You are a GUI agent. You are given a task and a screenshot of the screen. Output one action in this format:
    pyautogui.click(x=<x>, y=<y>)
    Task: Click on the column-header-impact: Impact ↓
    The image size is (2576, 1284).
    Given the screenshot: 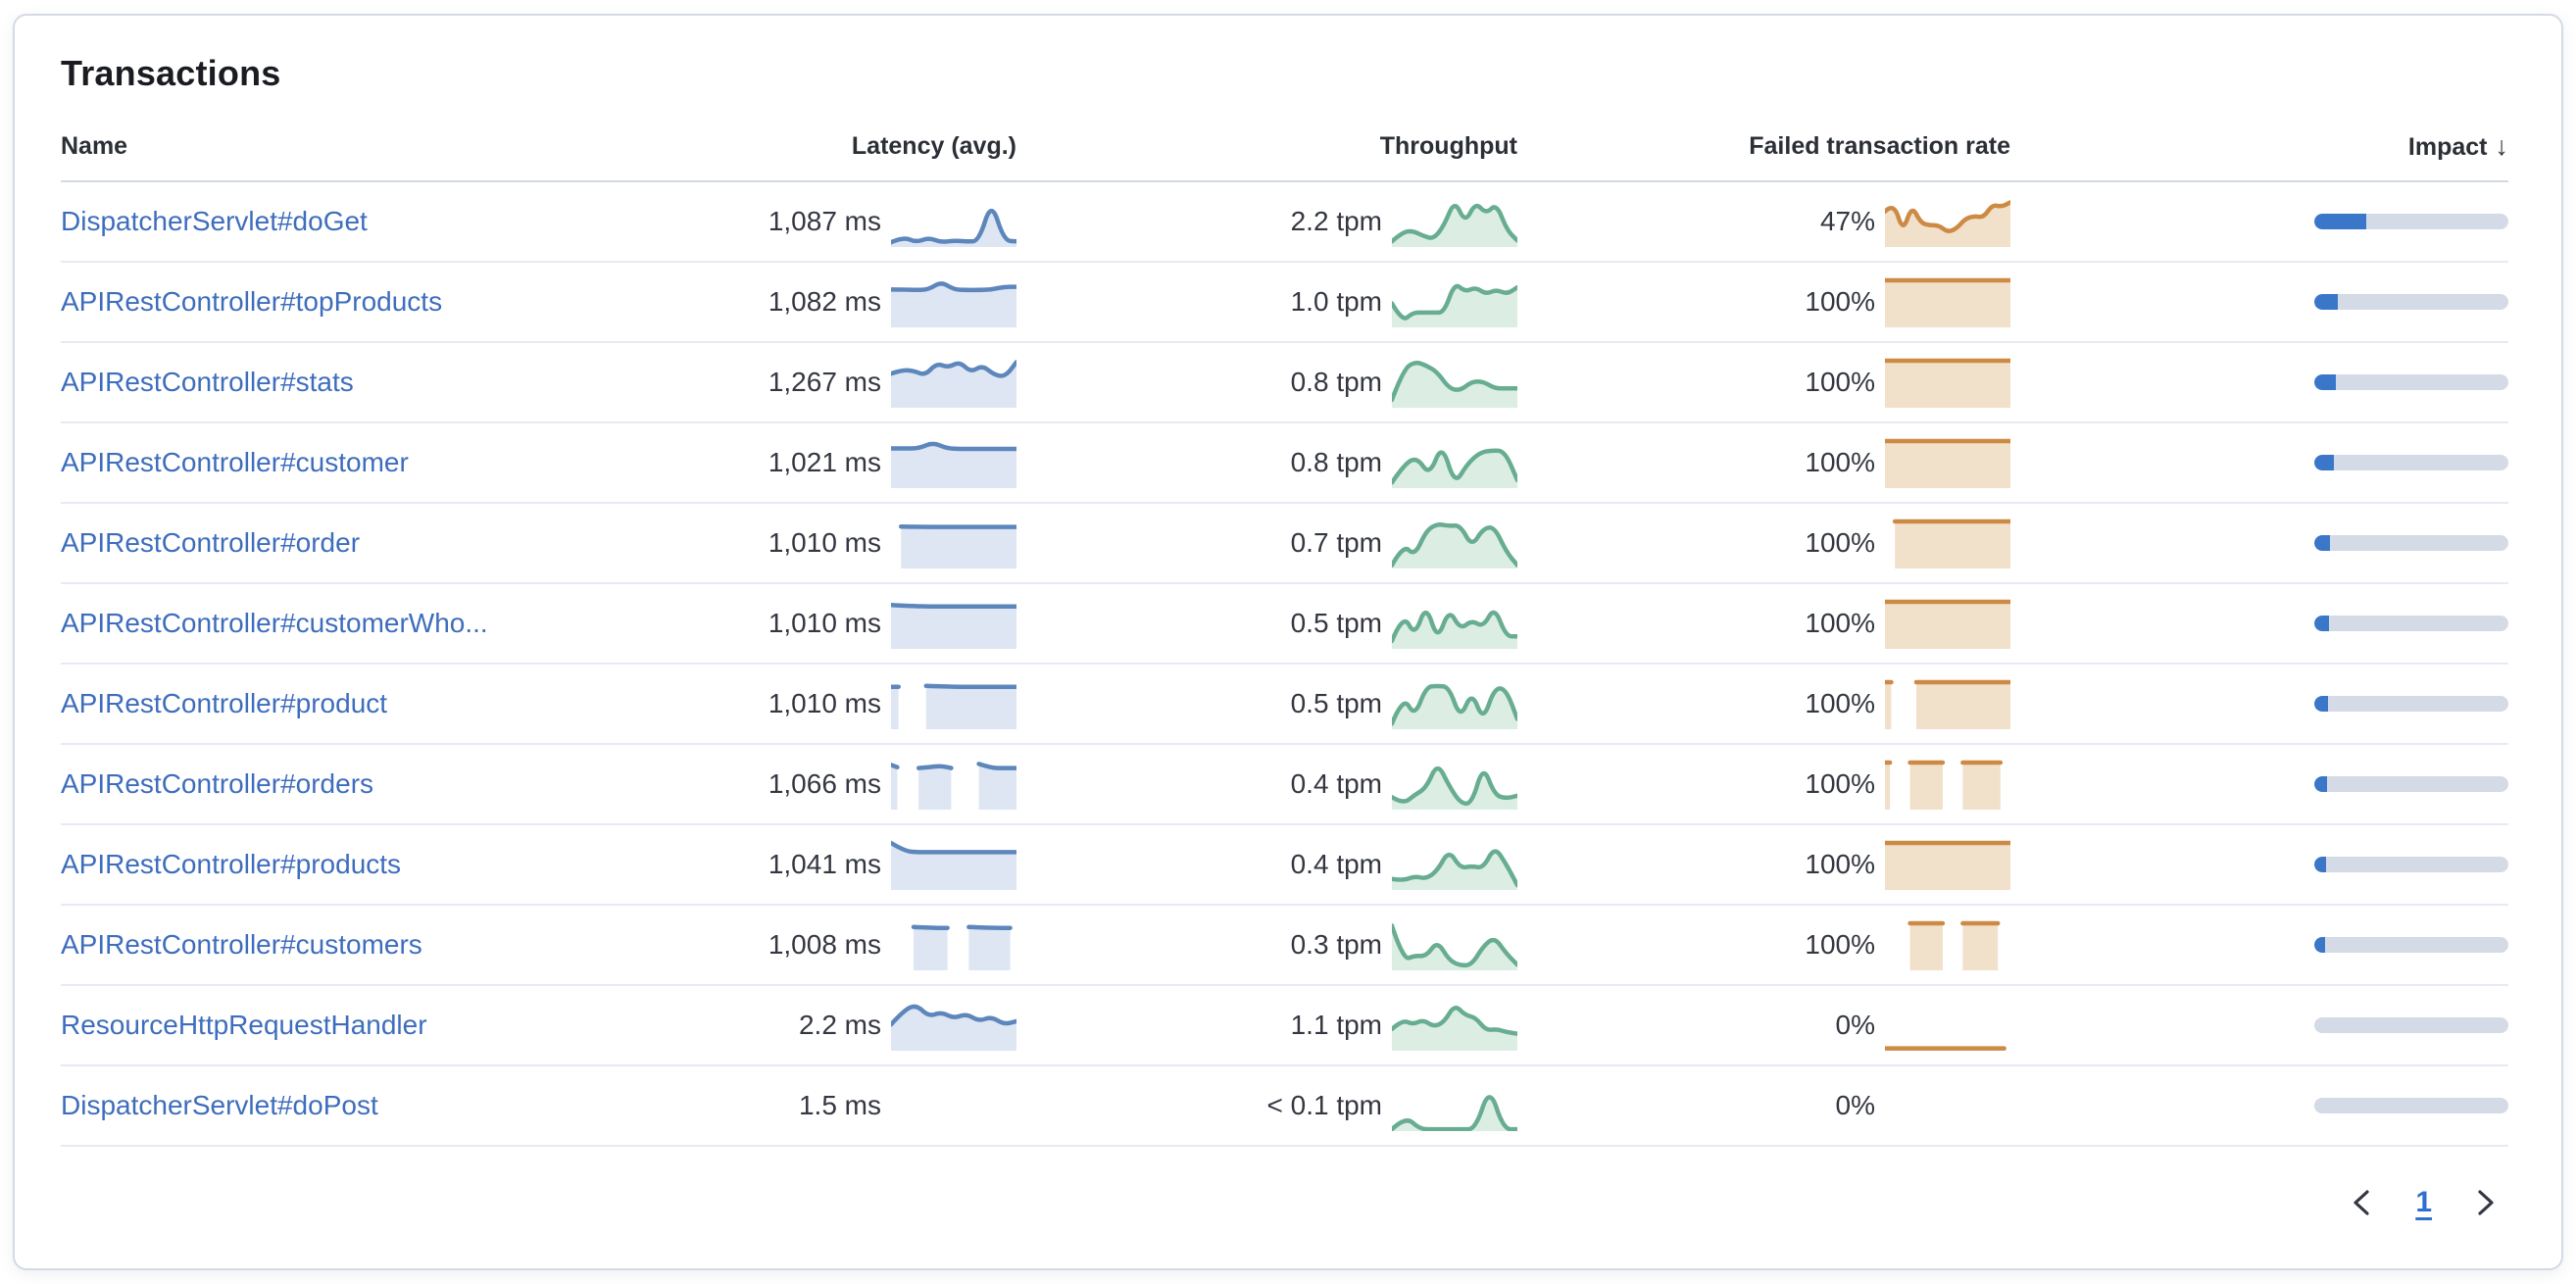 What is the action you would take?
    pyautogui.click(x=2458, y=145)
    